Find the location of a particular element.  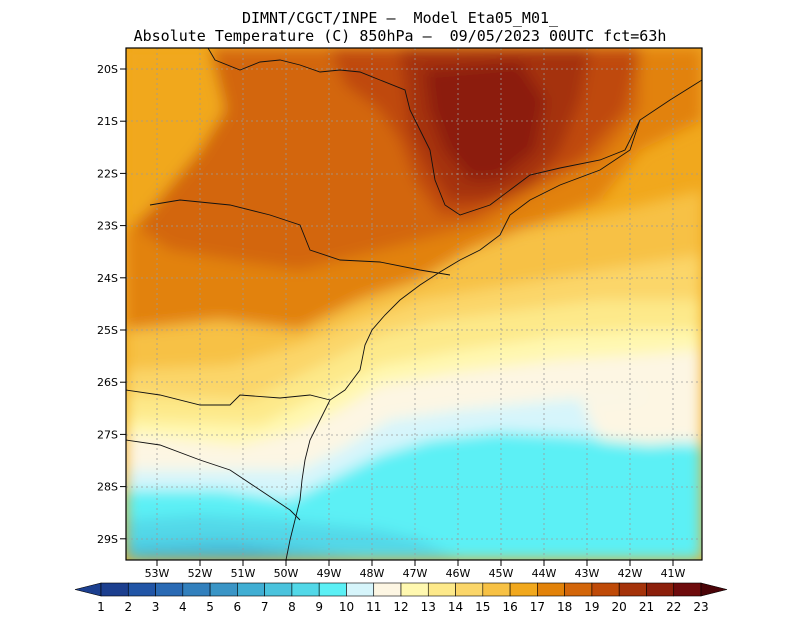

lon-label: 45W is located at coordinates (501, 573).